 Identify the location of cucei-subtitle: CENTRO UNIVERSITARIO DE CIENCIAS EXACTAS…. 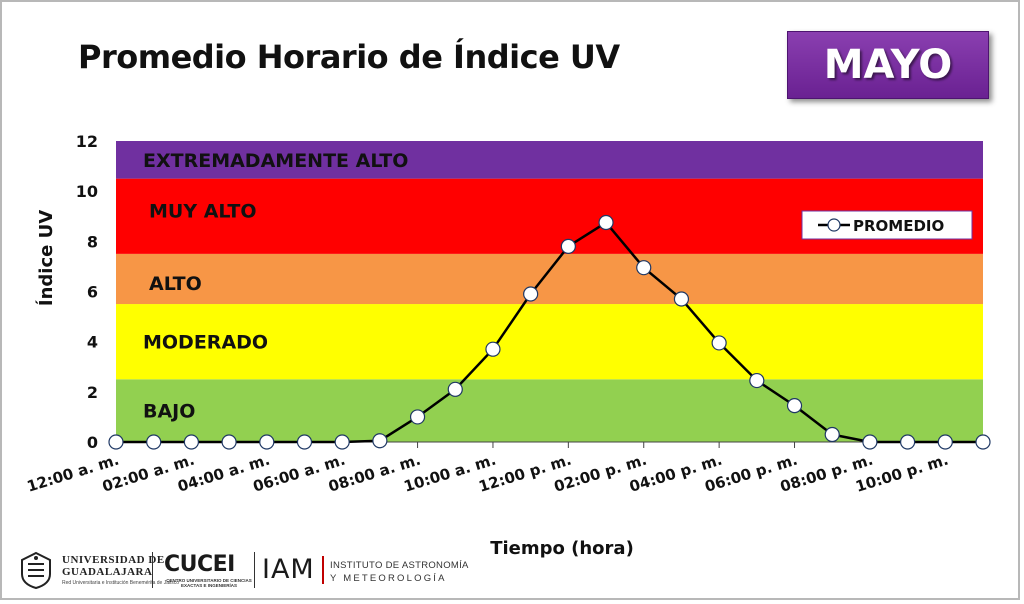
(209, 583).